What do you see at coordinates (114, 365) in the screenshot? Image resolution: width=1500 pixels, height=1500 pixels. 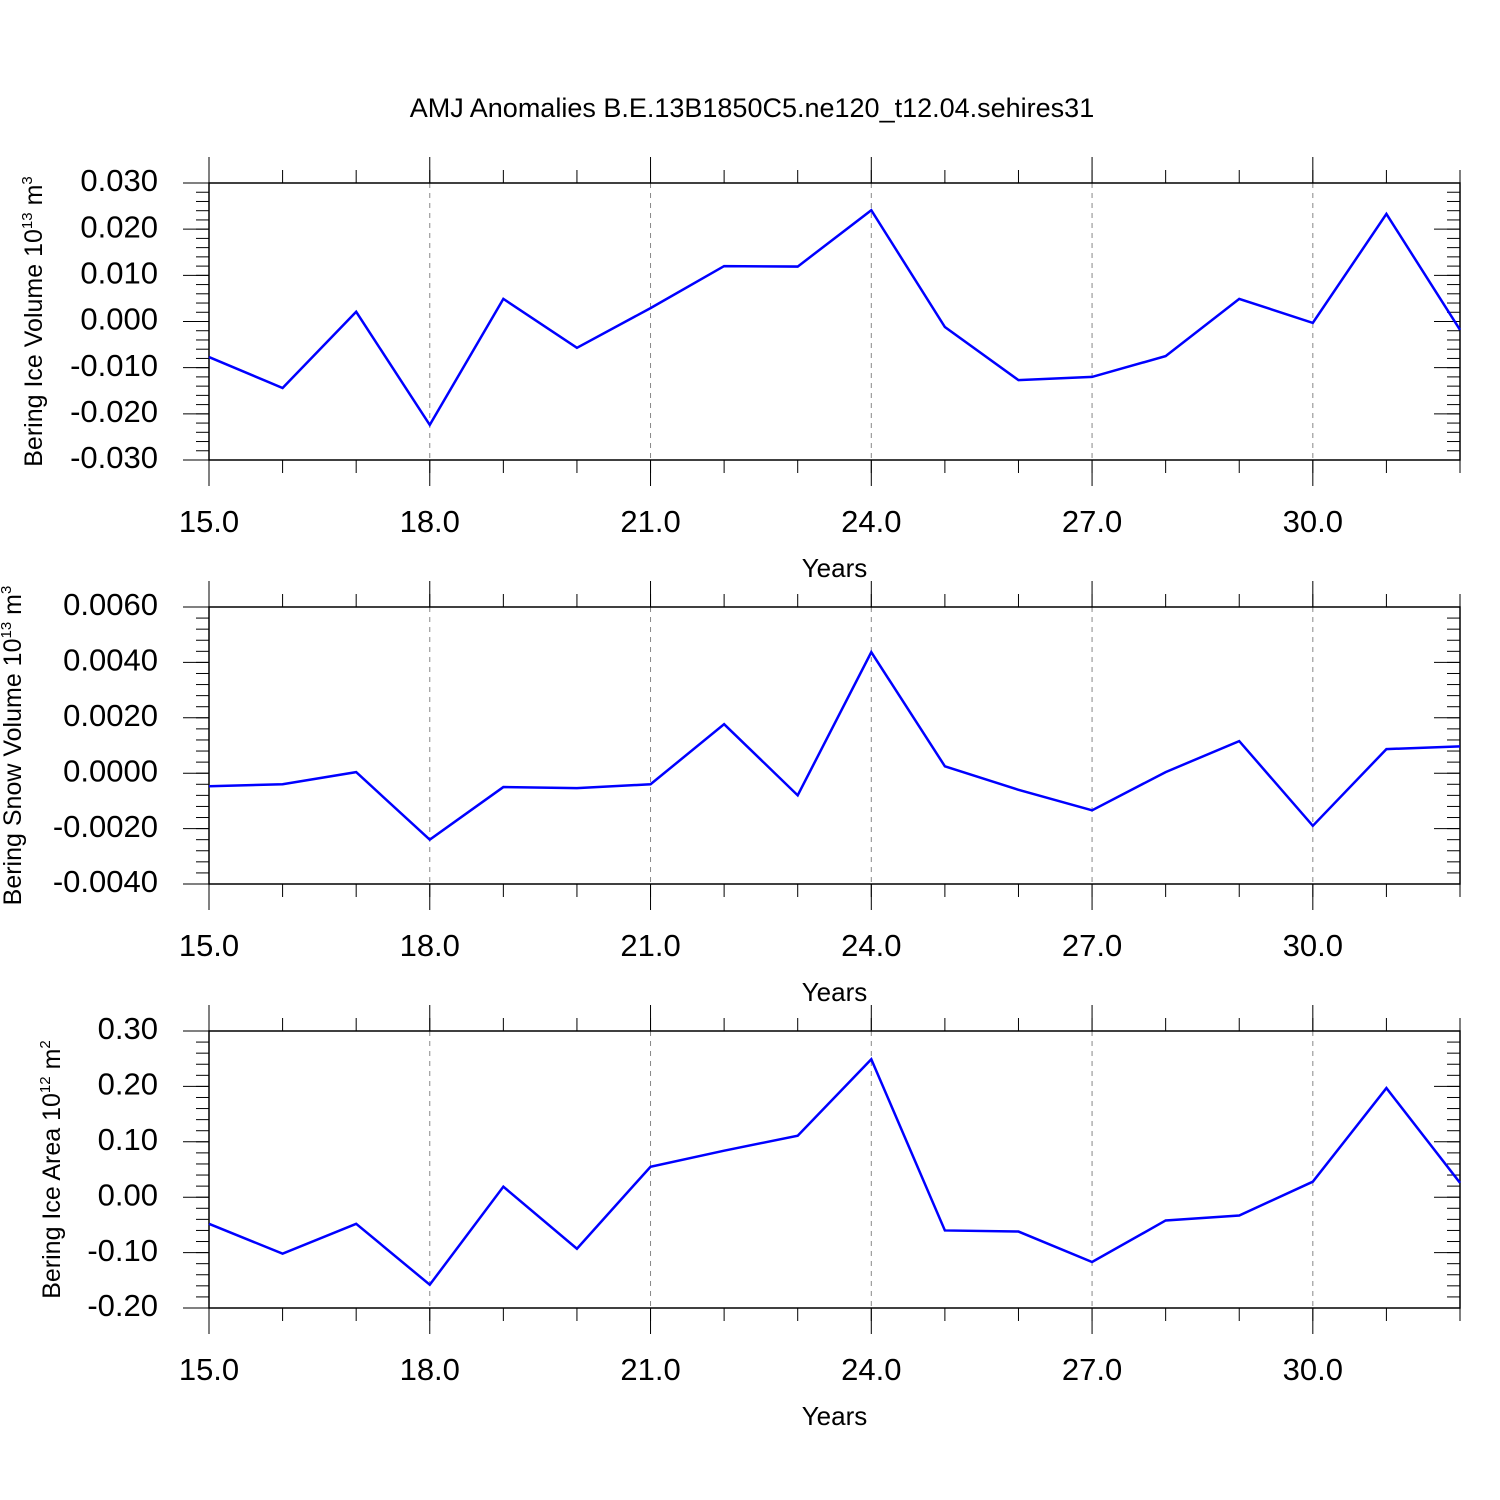 I see `y-tick-label: -0.010` at bounding box center [114, 365].